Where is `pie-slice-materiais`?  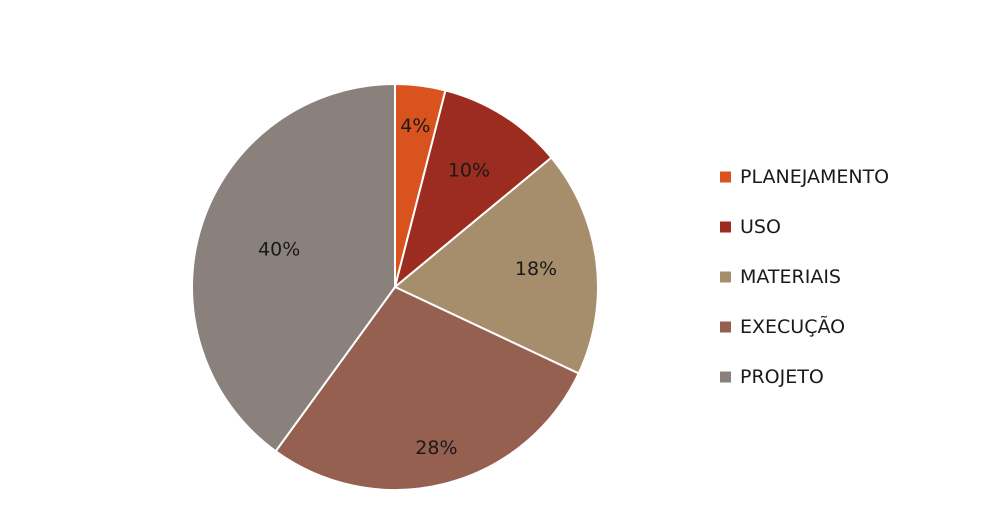
pie-slice-materiais is located at coordinates (496, 265).